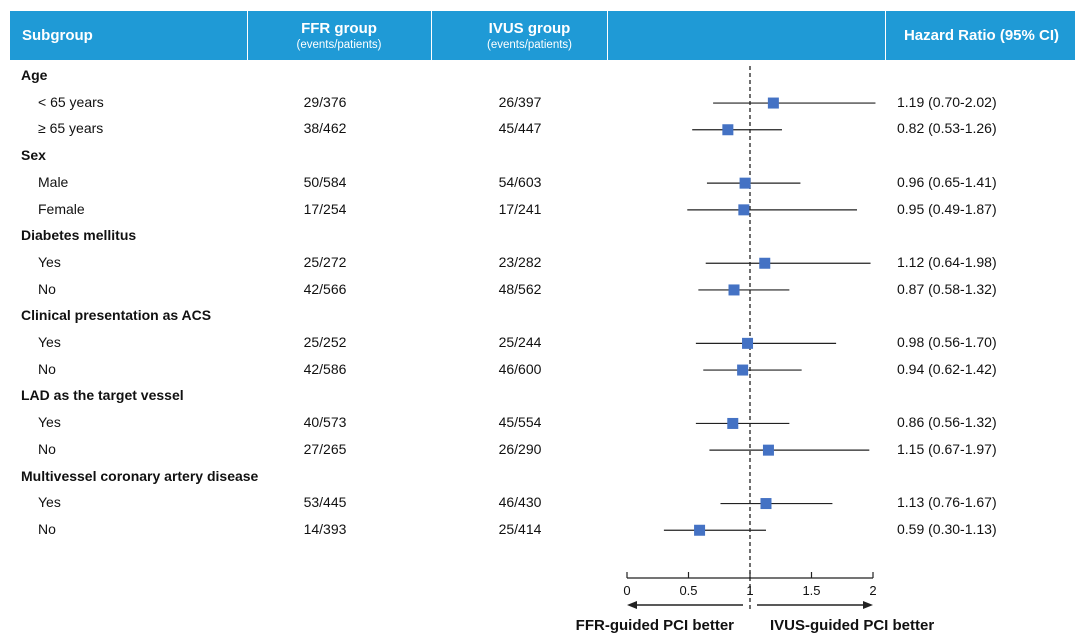 Image resolution: width=1080 pixels, height=635 pixels. What do you see at coordinates (626, 590) in the screenshot?
I see `x-tick-label: 0` at bounding box center [626, 590].